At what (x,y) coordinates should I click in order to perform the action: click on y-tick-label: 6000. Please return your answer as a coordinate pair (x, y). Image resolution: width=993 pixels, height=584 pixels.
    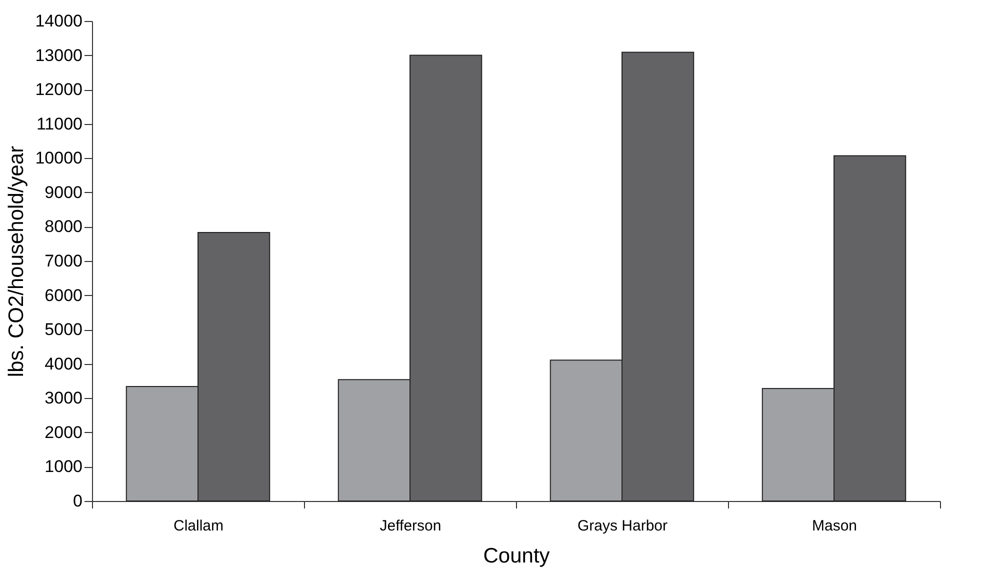
    Looking at the image, I should click on (63, 295).